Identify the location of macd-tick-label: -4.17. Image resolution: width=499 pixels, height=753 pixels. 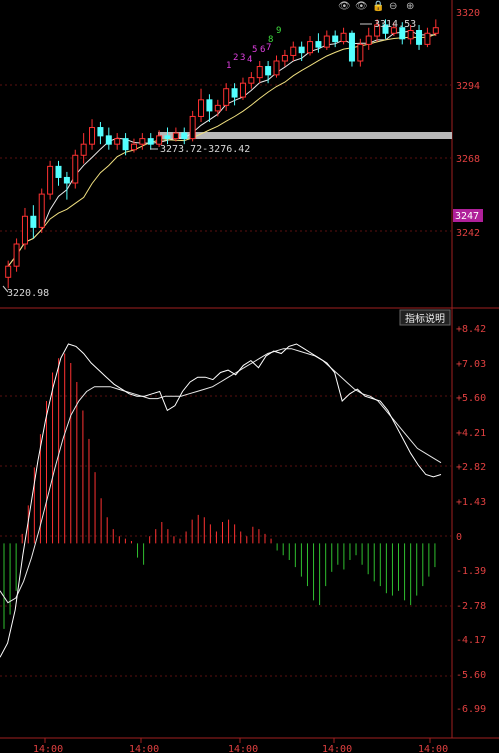
(471, 640).